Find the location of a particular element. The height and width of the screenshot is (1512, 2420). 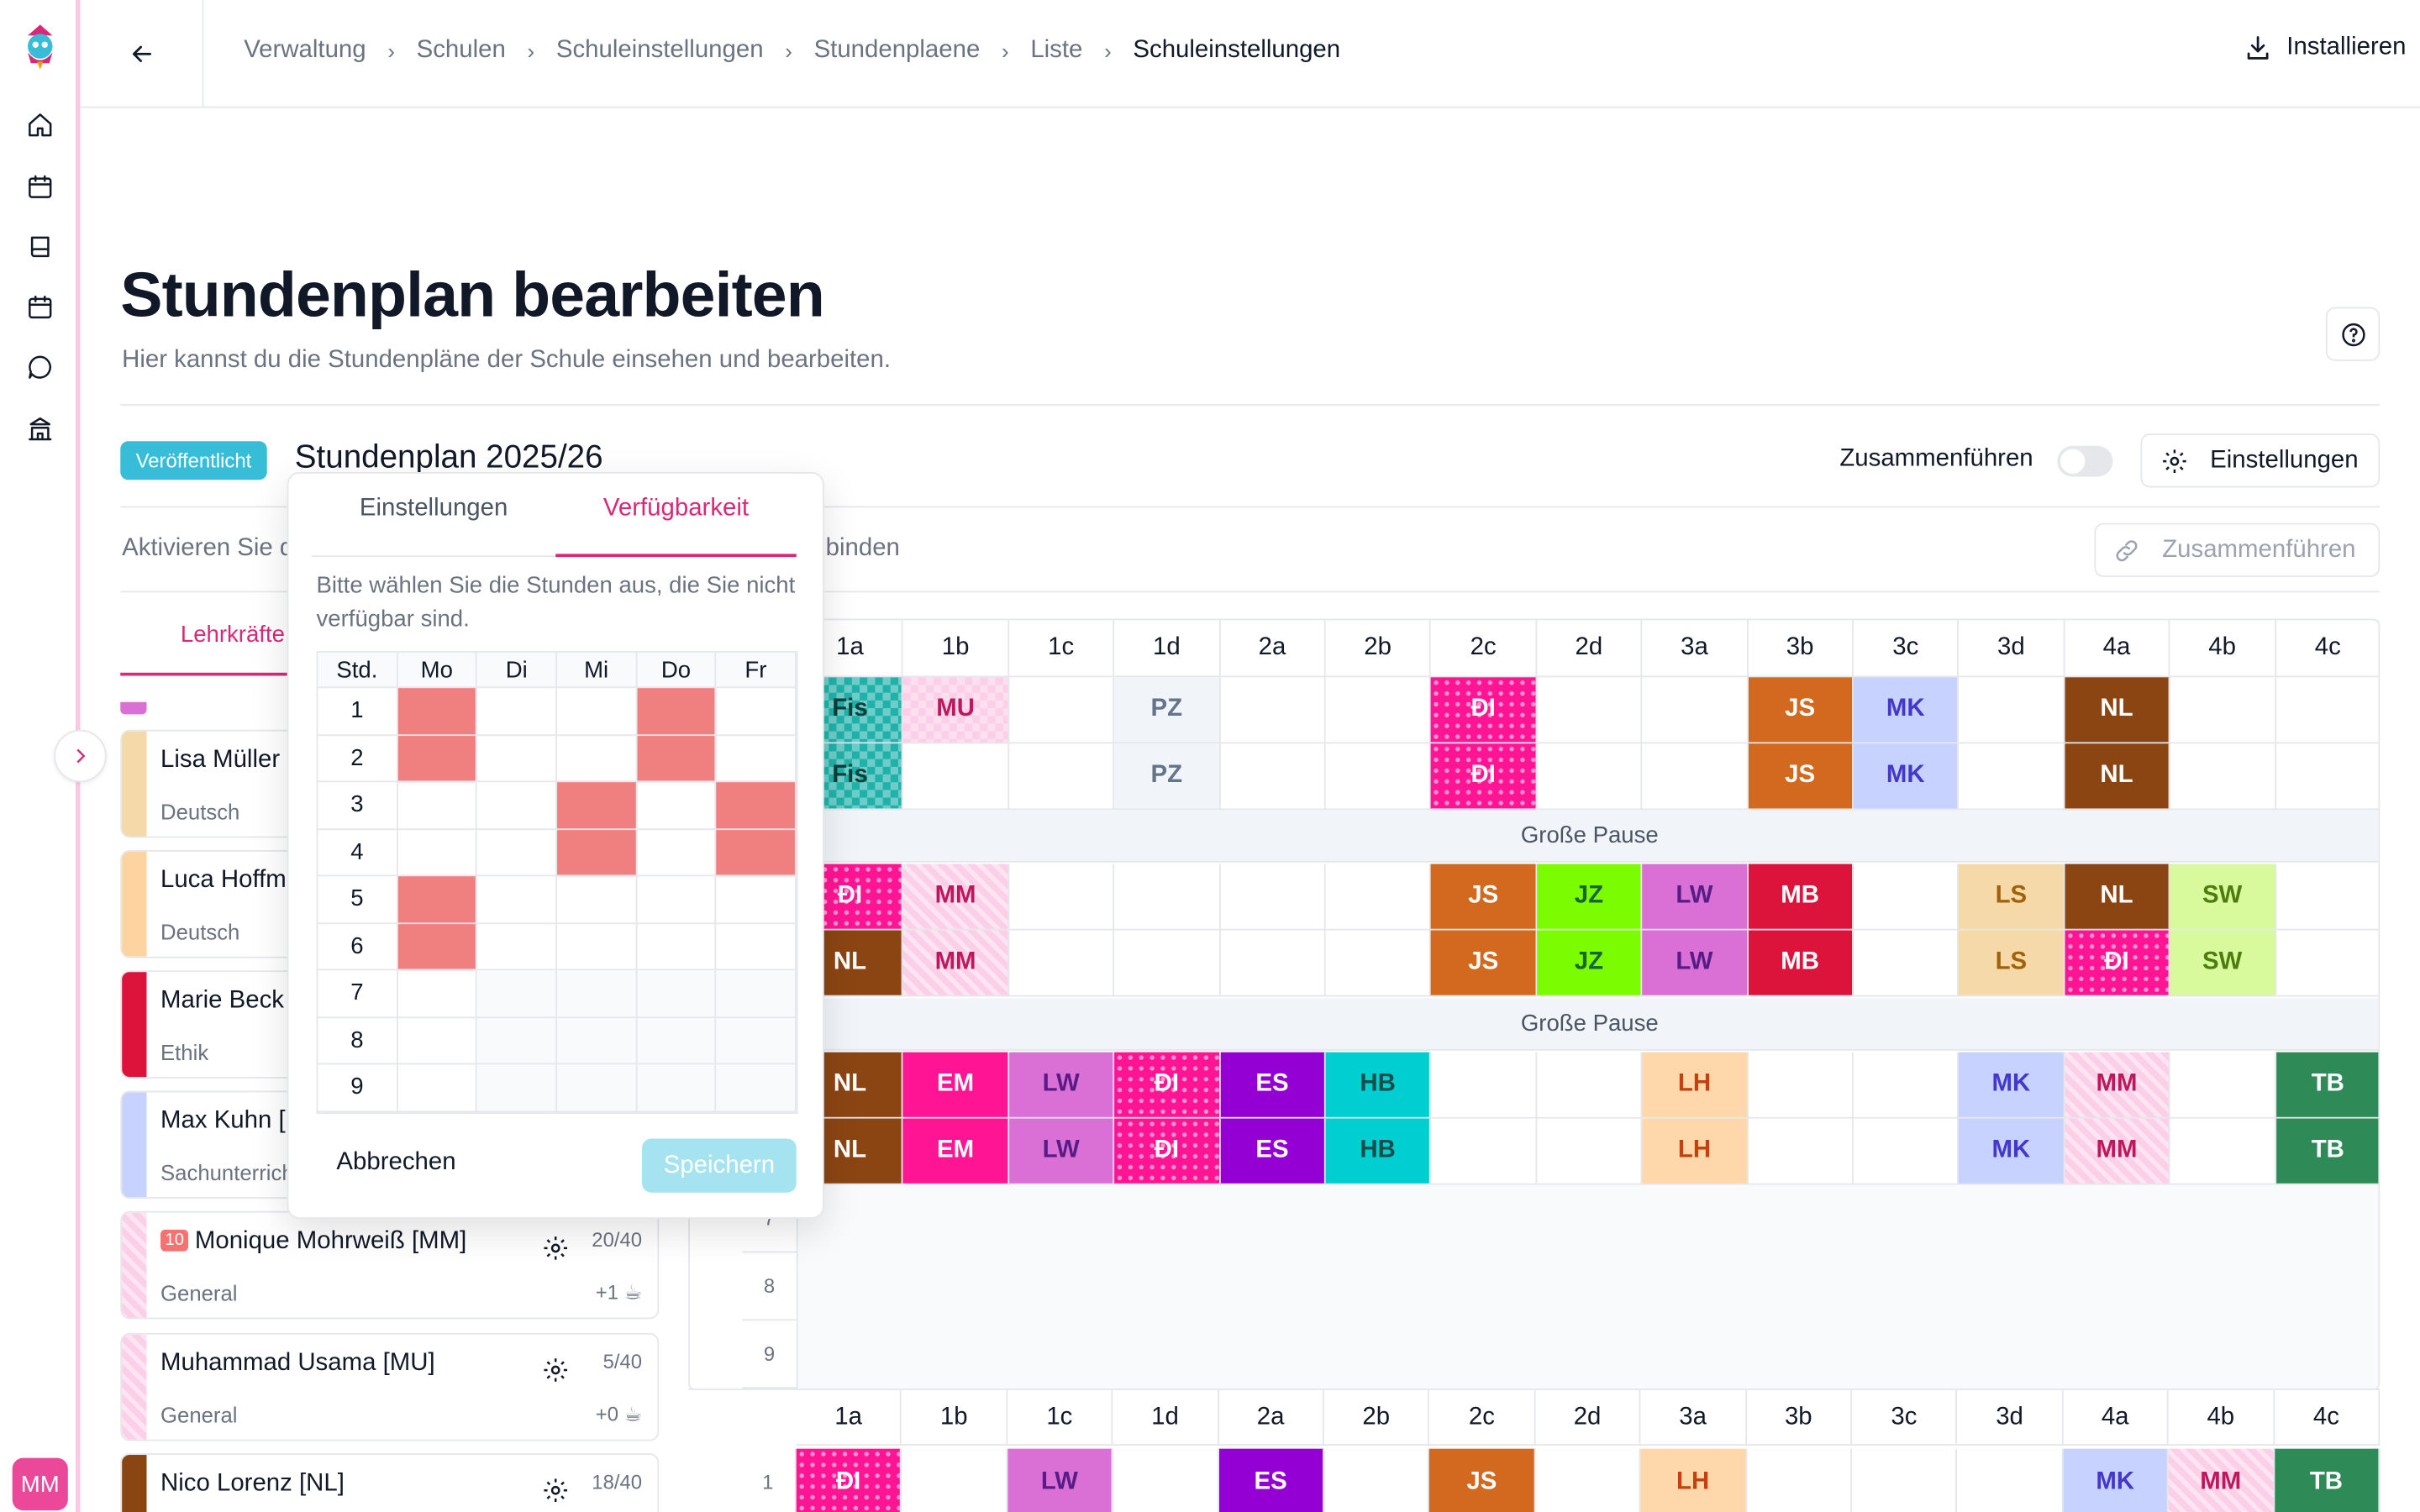

calendar-icon is located at coordinates (40, 186).